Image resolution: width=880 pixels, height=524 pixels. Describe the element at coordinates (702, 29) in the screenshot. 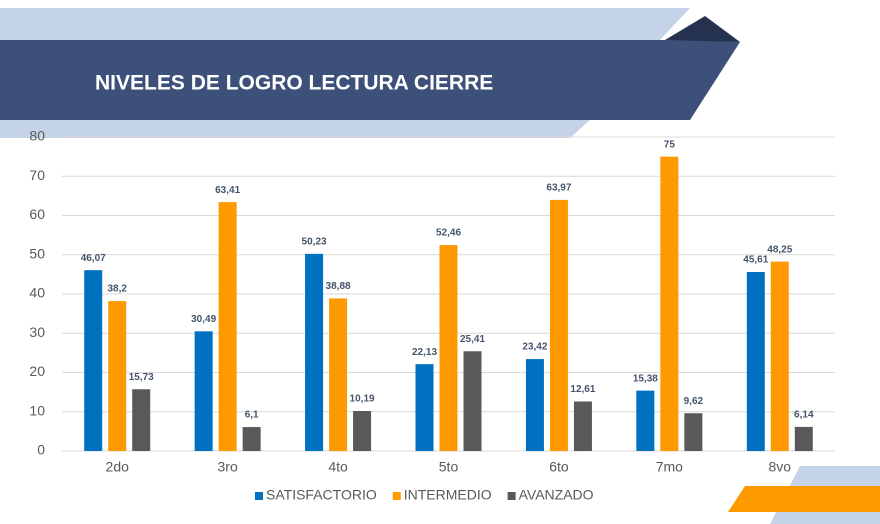

I see `header-corner` at that location.